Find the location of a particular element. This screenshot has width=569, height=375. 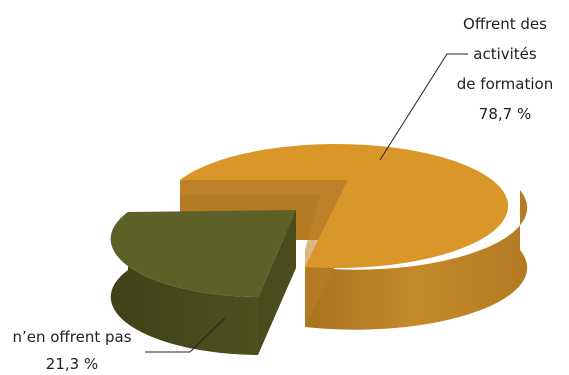

slice-small-side is located at coordinates (184, 283).